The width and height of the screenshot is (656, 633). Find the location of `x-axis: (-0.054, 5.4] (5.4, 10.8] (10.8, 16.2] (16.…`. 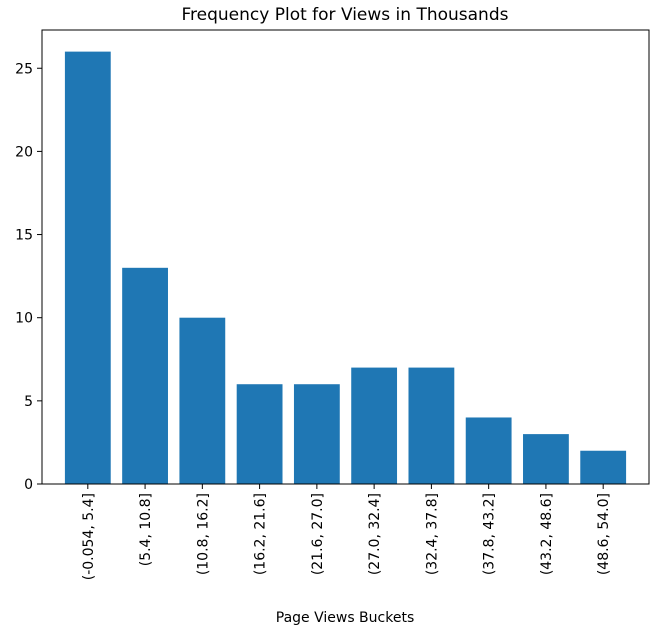

x-axis: (-0.054, 5.4] (5.4, 10.8] (10.8, 16.2] (16.… is located at coordinates (346, 532).